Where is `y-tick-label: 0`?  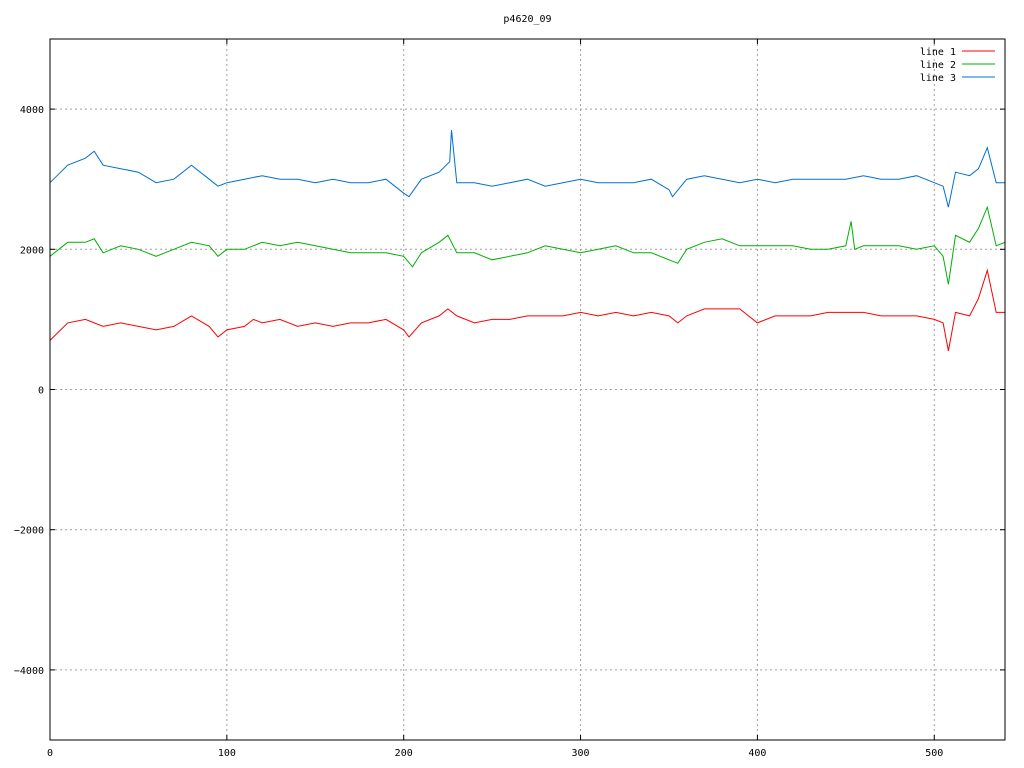
y-tick-label: 0 is located at coordinates (41, 391).